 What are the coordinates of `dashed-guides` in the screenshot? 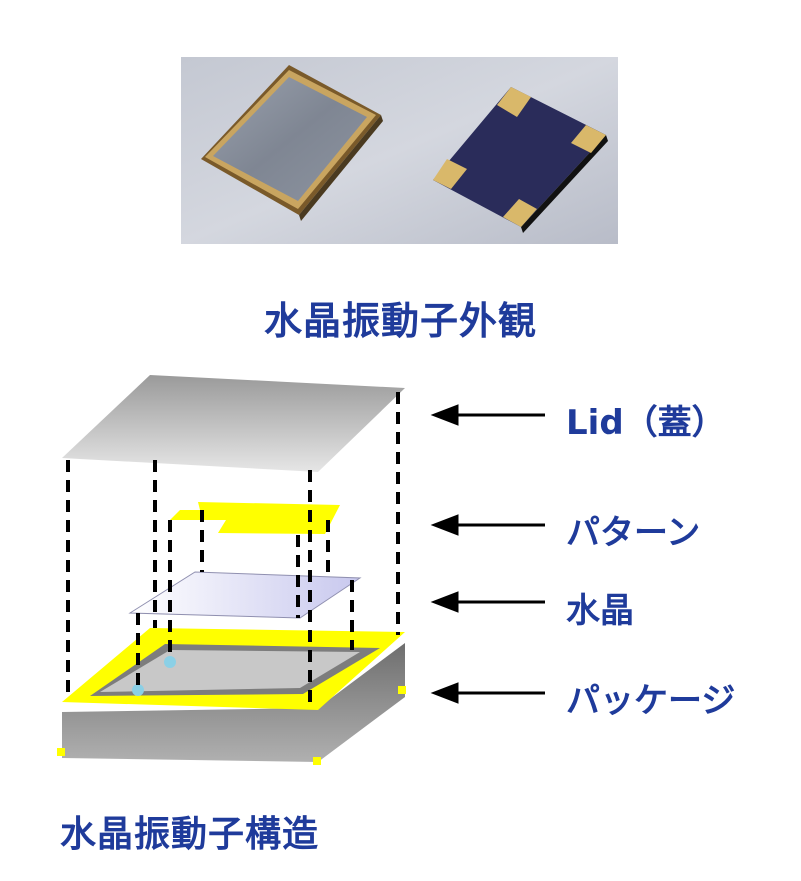 It's located at (233, 548).